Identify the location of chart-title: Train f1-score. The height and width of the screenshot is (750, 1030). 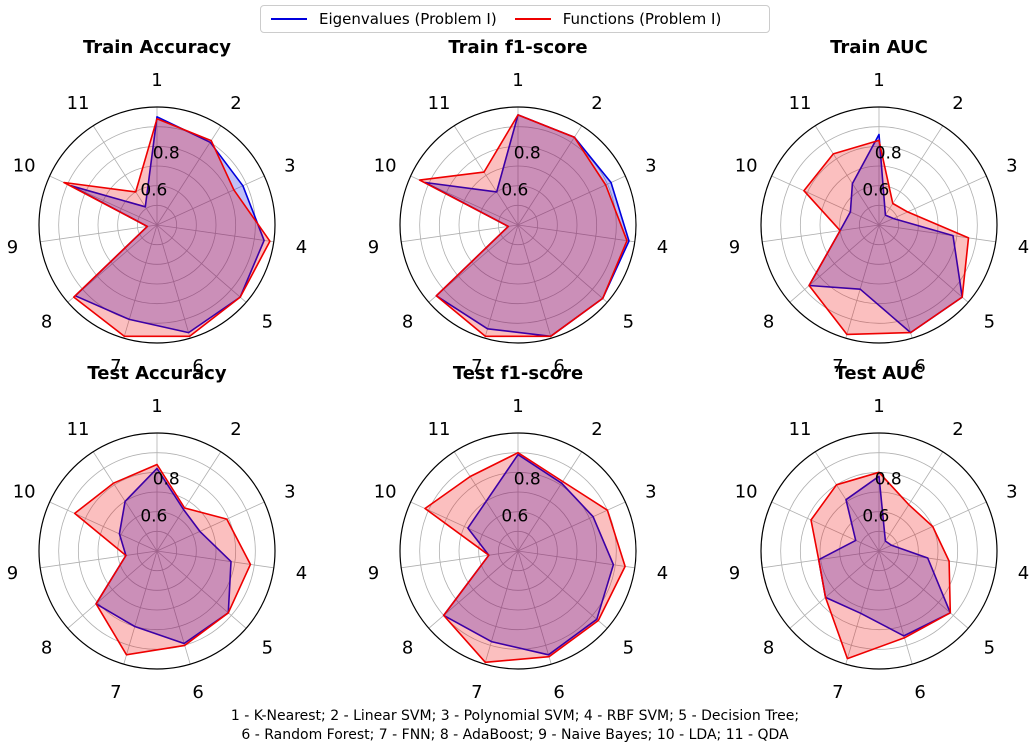
(517, 47).